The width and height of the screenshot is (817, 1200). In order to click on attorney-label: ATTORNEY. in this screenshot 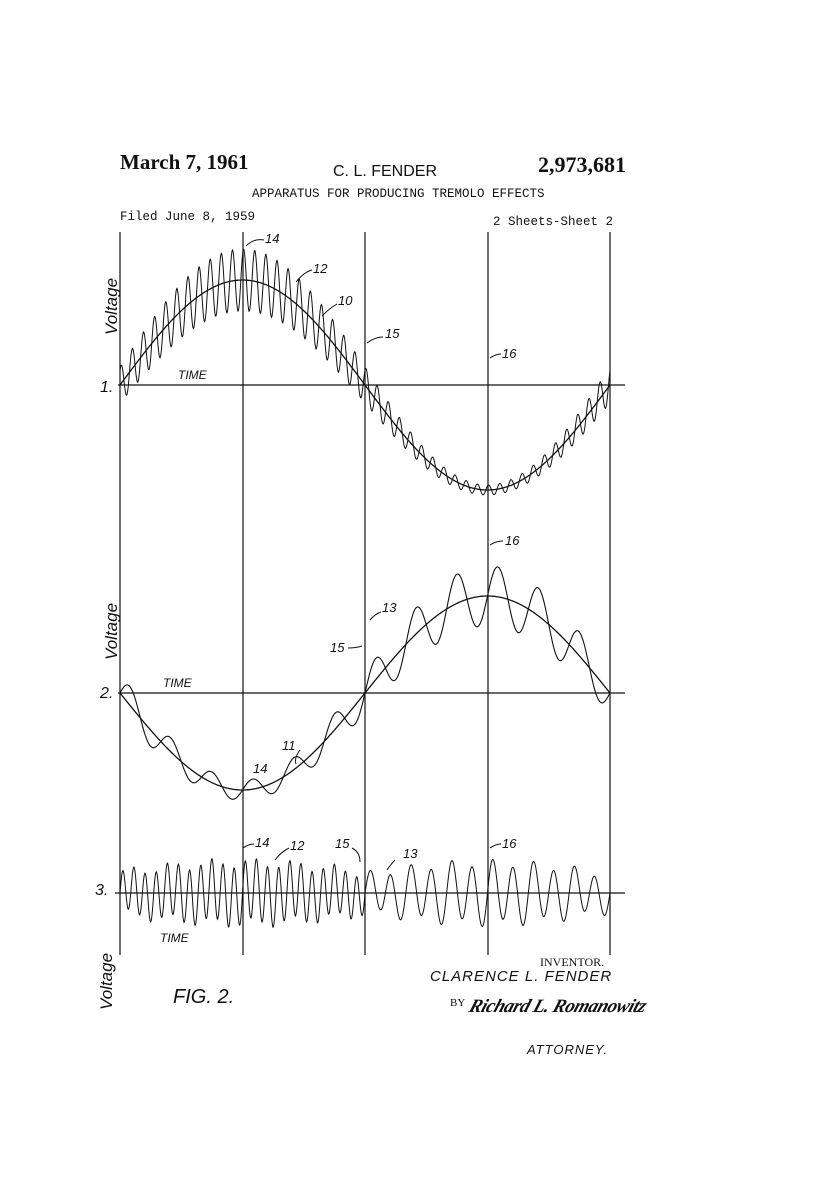, I will do `click(568, 1049)`.